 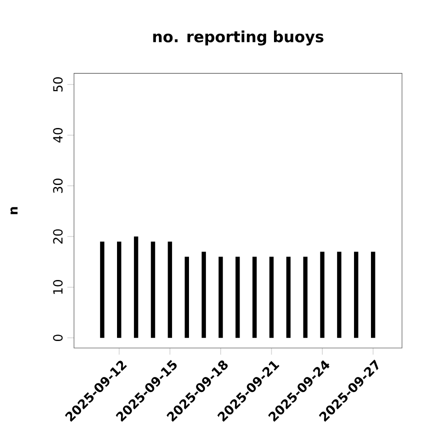 I want to click on y-tick-label: 50, so click(x=58, y=84).